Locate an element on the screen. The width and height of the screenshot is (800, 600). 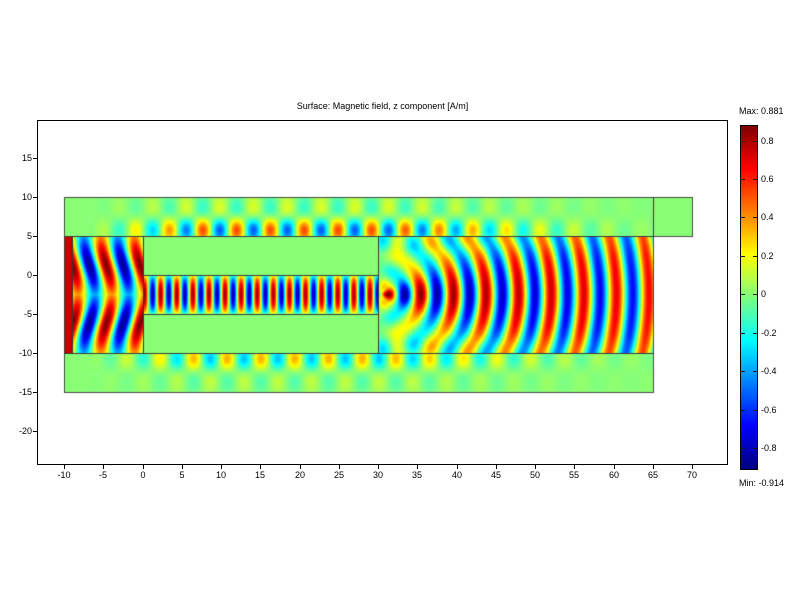
x-tick-label: 20 is located at coordinates (300, 475).